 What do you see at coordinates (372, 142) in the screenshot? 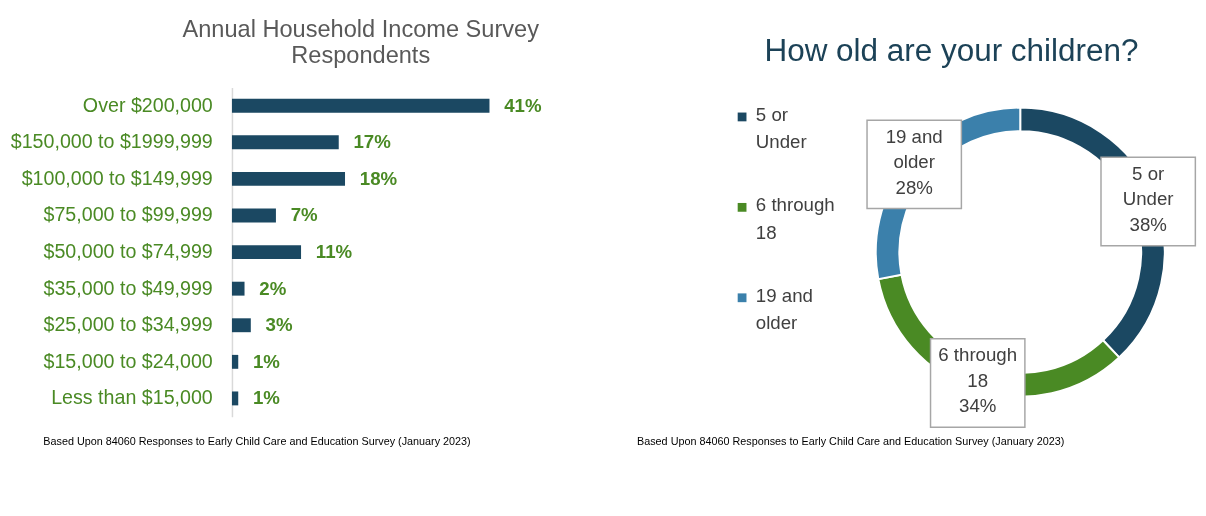
I see `data-label: 17%` at bounding box center [372, 142].